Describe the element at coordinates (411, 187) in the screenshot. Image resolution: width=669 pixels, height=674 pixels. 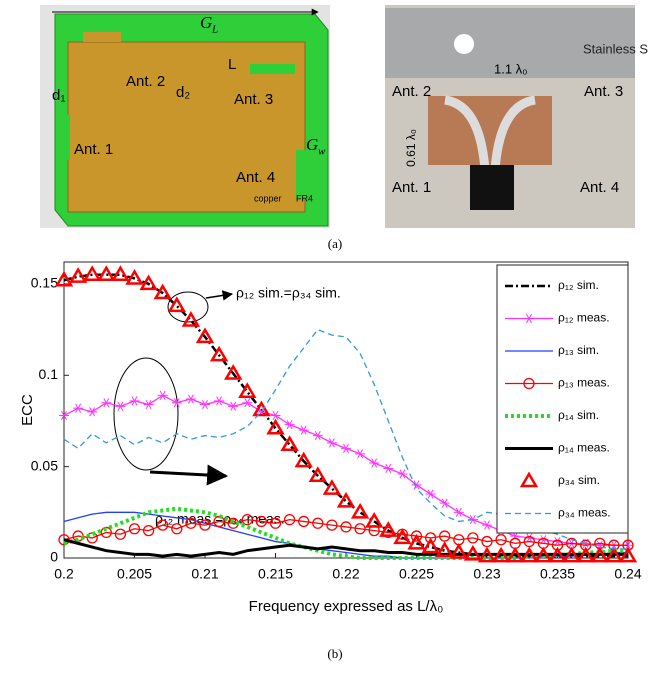
I see `photo-ant1: Ant. 1` at that location.